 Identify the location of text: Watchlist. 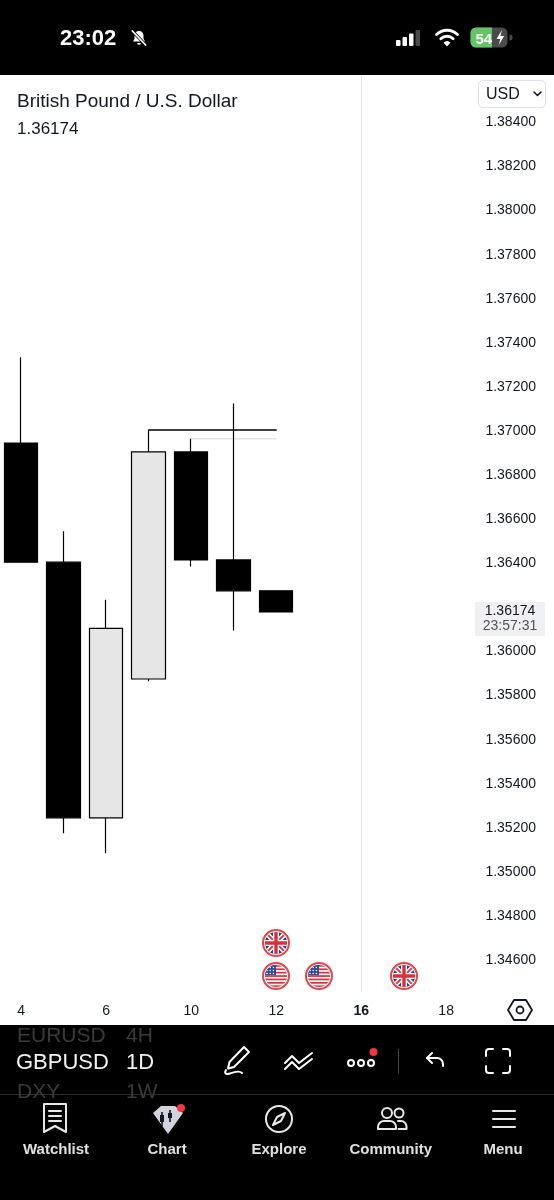
(56, 1148).